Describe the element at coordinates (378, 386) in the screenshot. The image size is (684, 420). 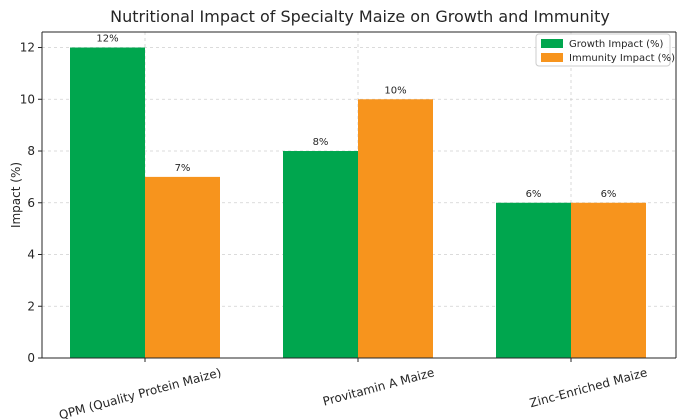
I see `x-tick-label: Provitamin A Maize` at that location.